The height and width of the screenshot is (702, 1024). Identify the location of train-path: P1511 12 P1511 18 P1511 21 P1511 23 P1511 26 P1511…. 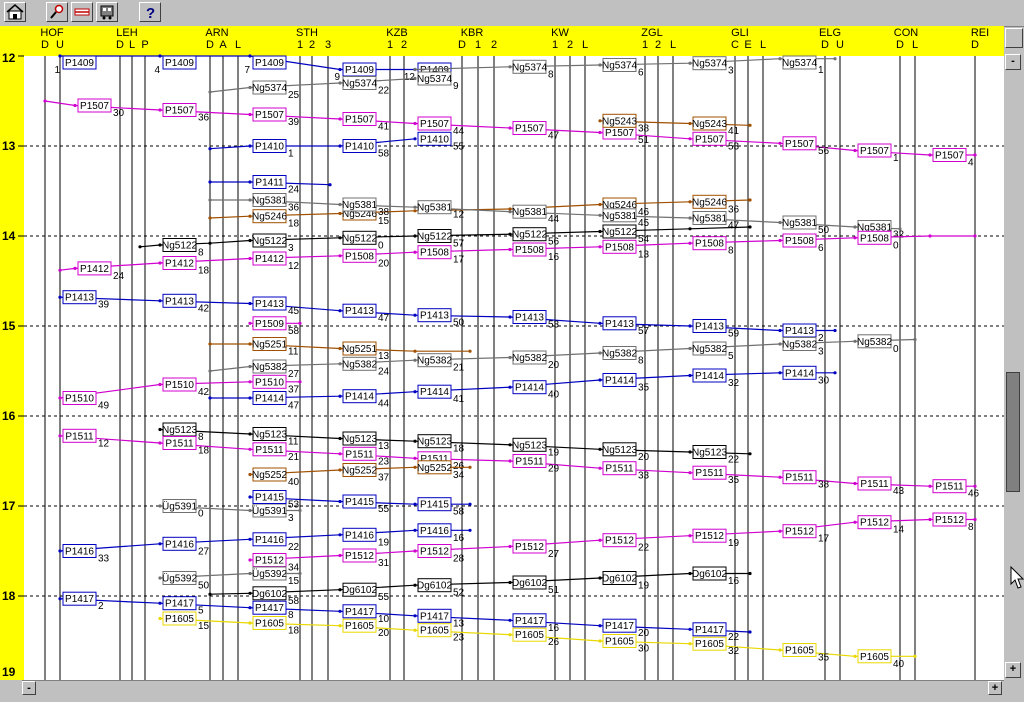
(519, 464).